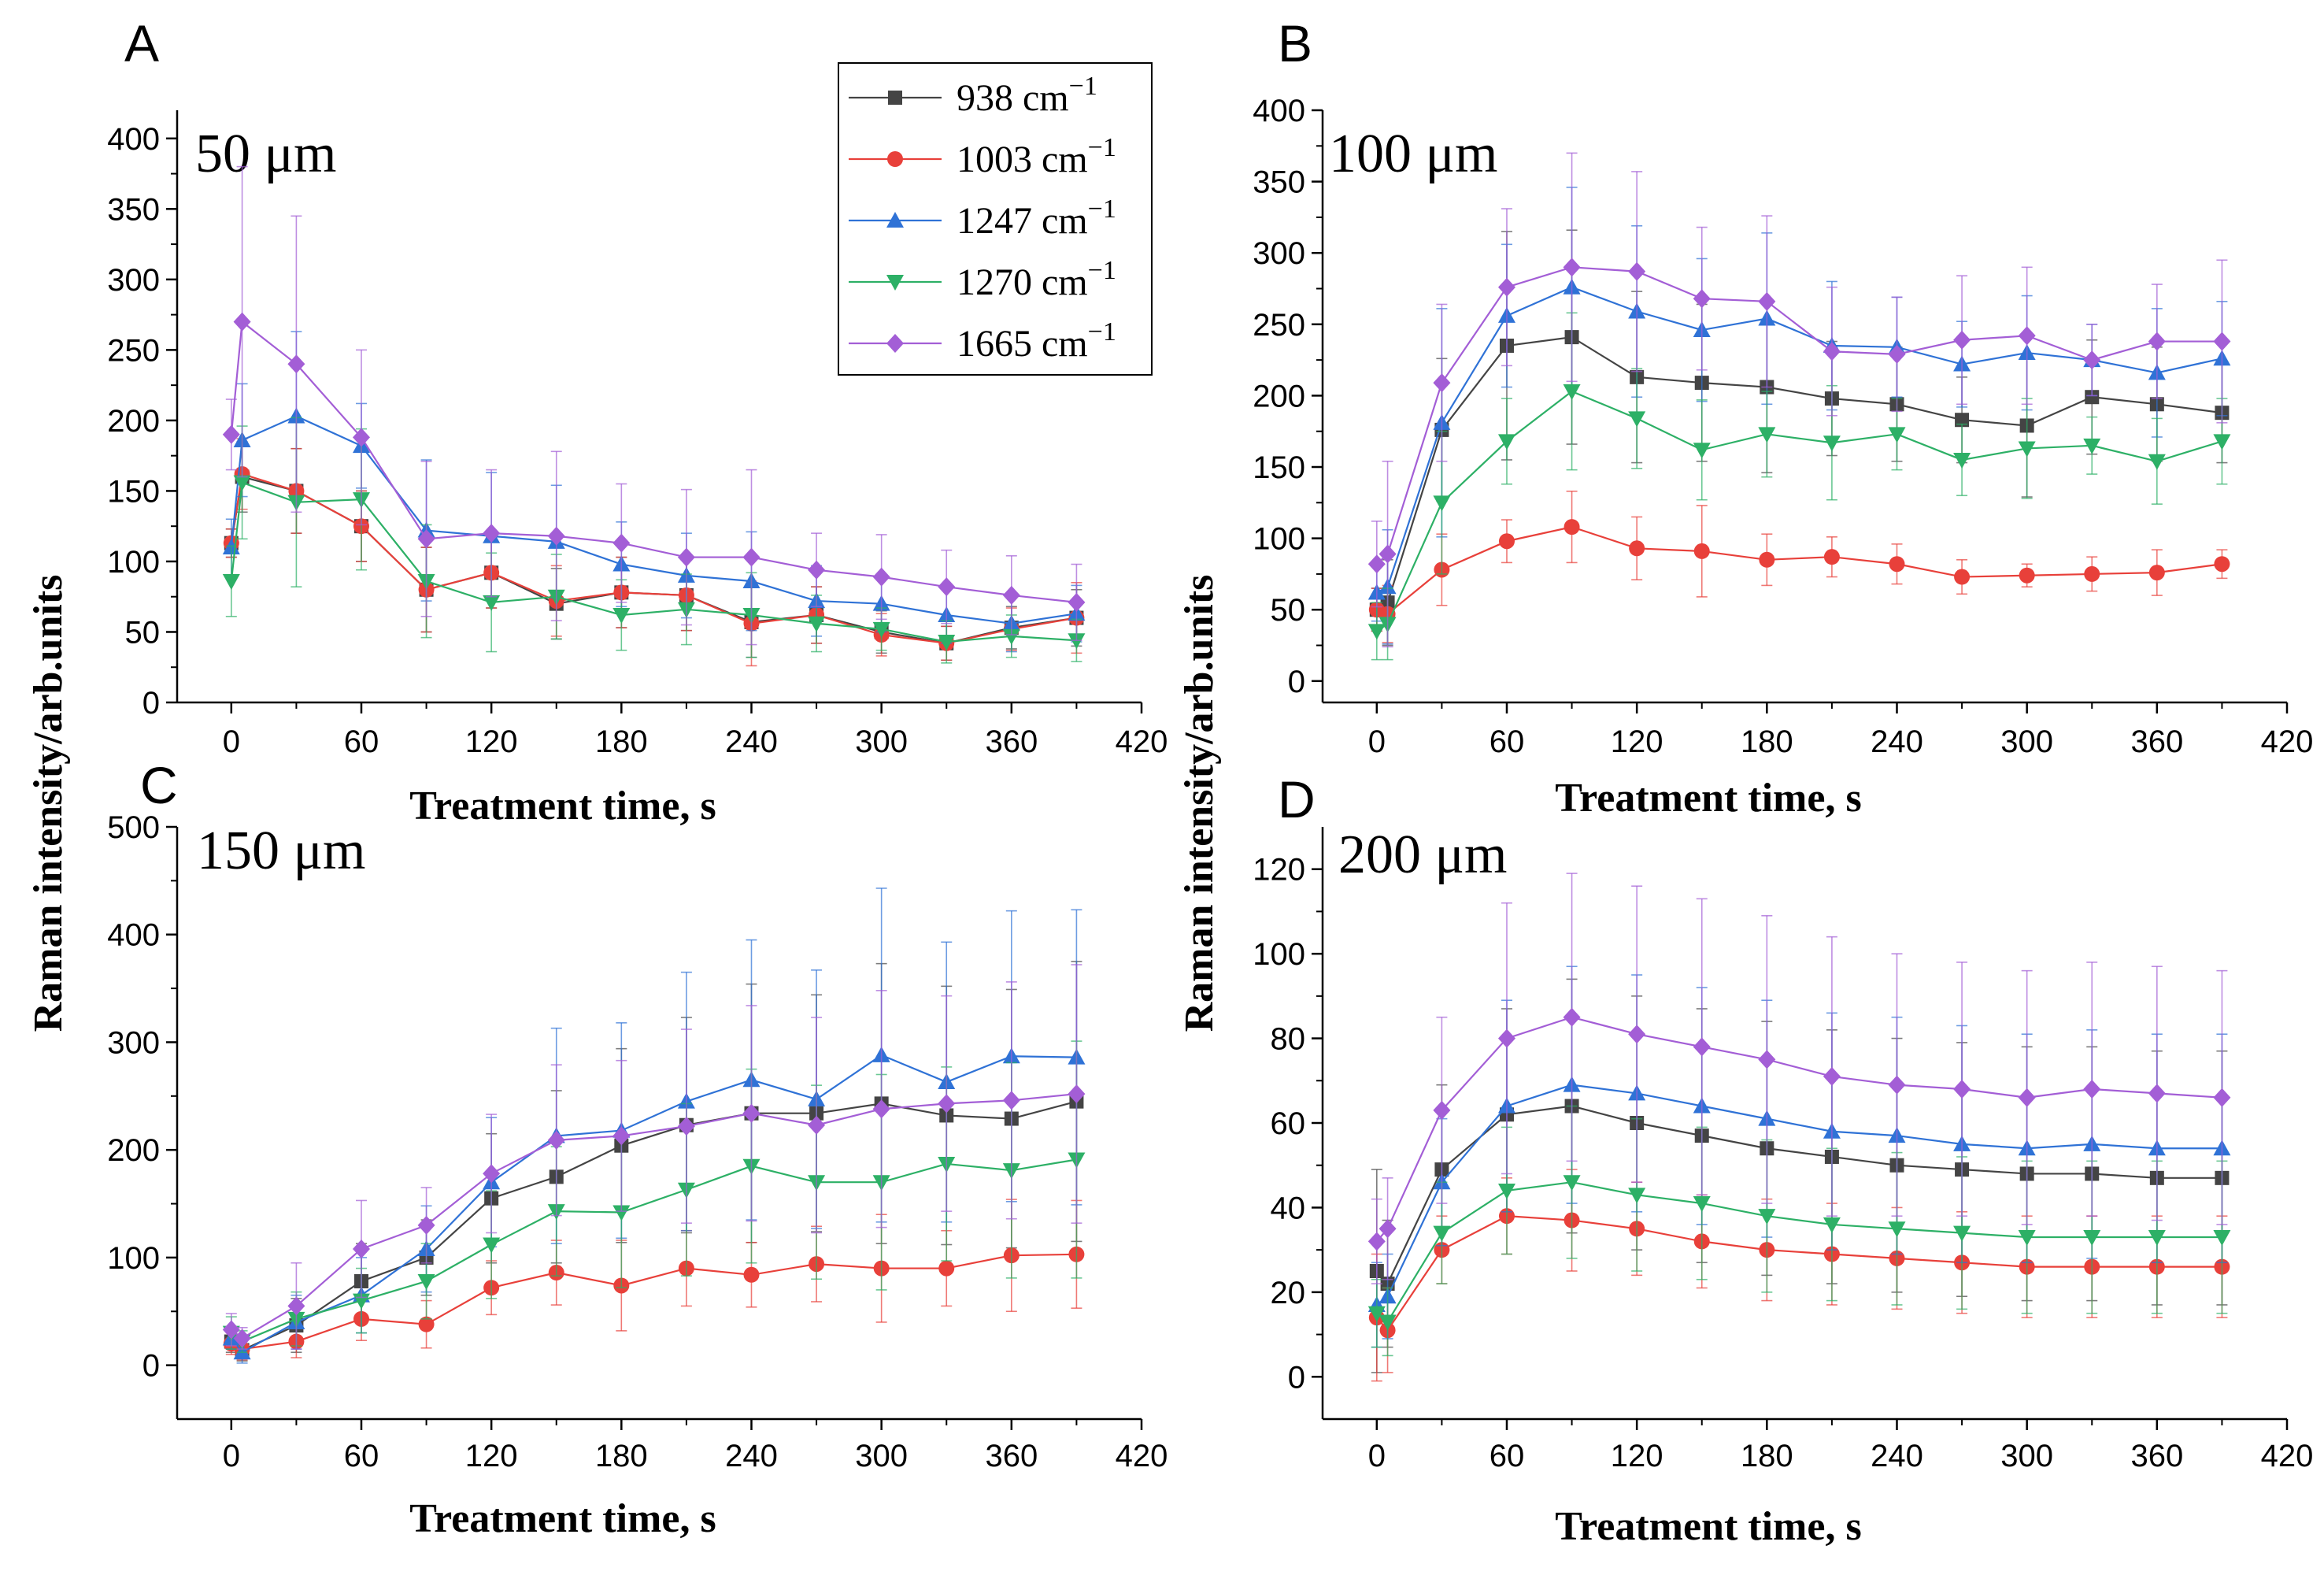 The width and height of the screenshot is (2324, 1575). What do you see at coordinates (881, 1456) in the screenshot?
I see `x-tick-label: 300` at bounding box center [881, 1456].